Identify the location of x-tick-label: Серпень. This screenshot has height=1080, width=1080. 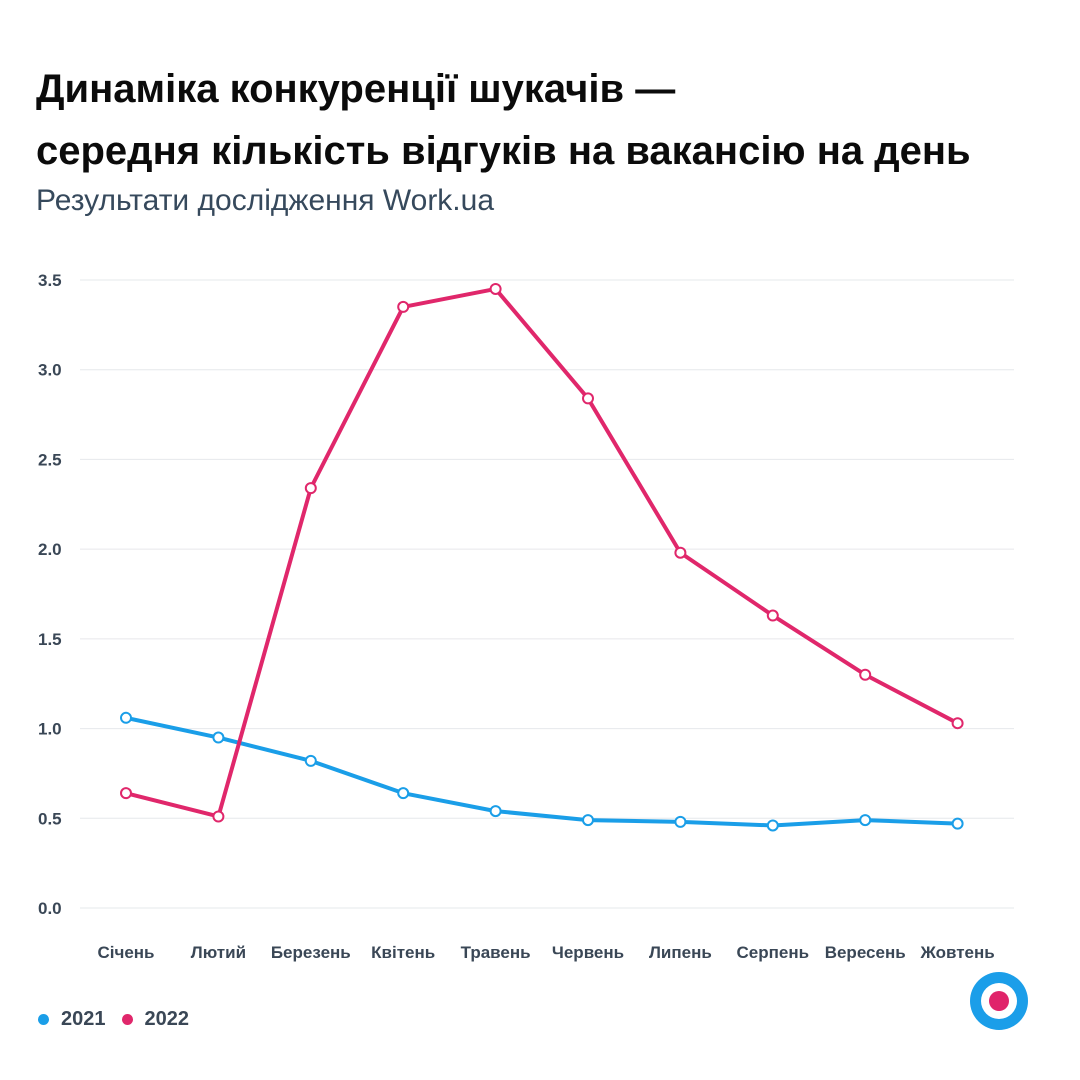
(773, 952).